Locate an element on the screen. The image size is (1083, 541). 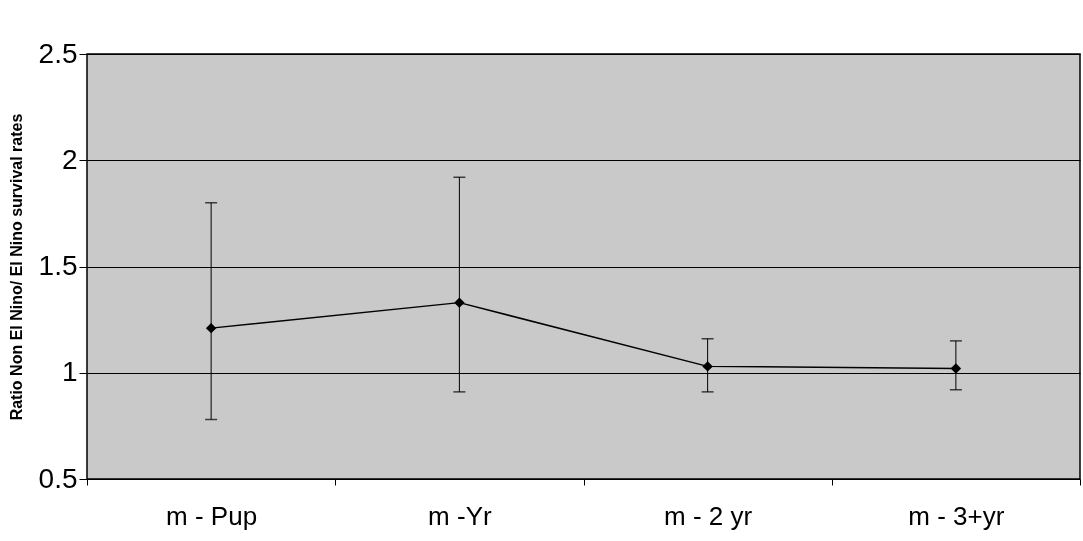
x-tick-label: m -Yr is located at coordinates (460, 515).